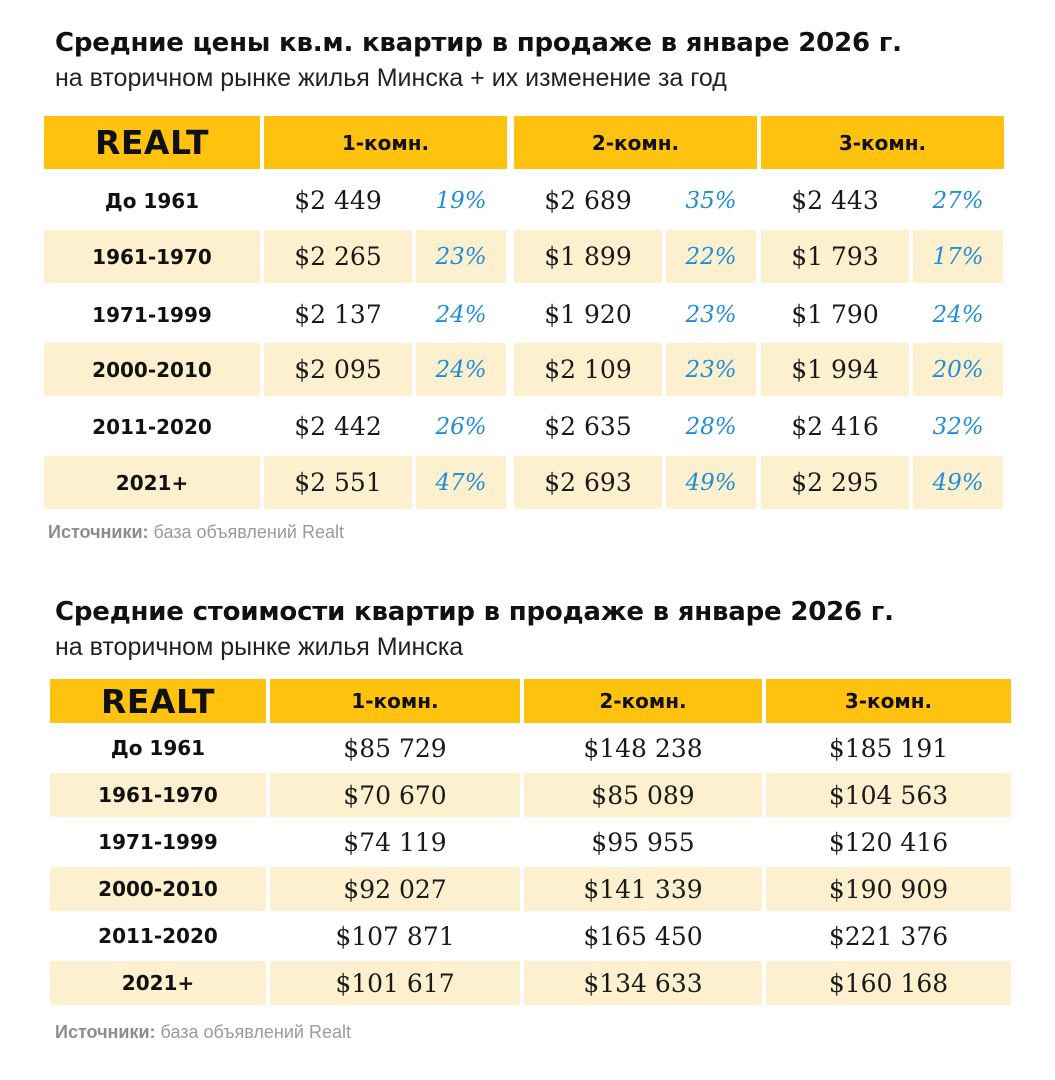 This screenshot has width=1055, height=1080. What do you see at coordinates (338, 200) in the screenshot?
I see `price-cell: $2 449` at bounding box center [338, 200].